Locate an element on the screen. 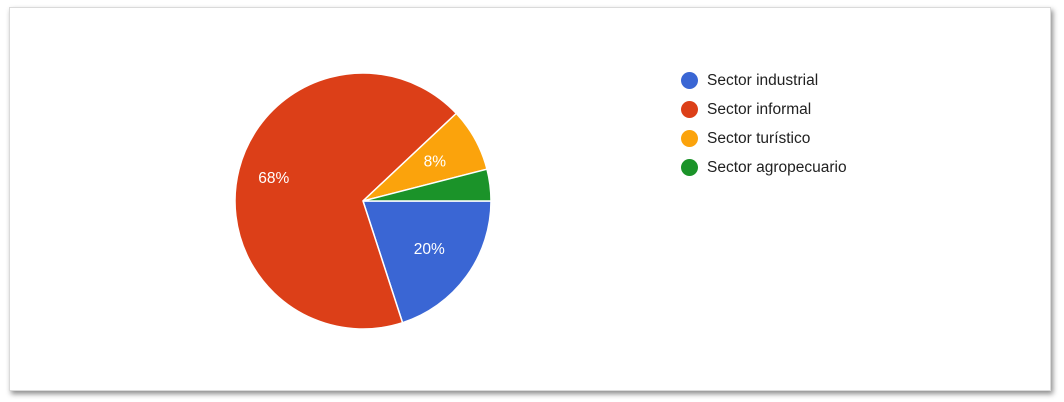 This screenshot has width=1064, height=402. legend-item-sector-turistico: Sector turístico is located at coordinates (764, 138).